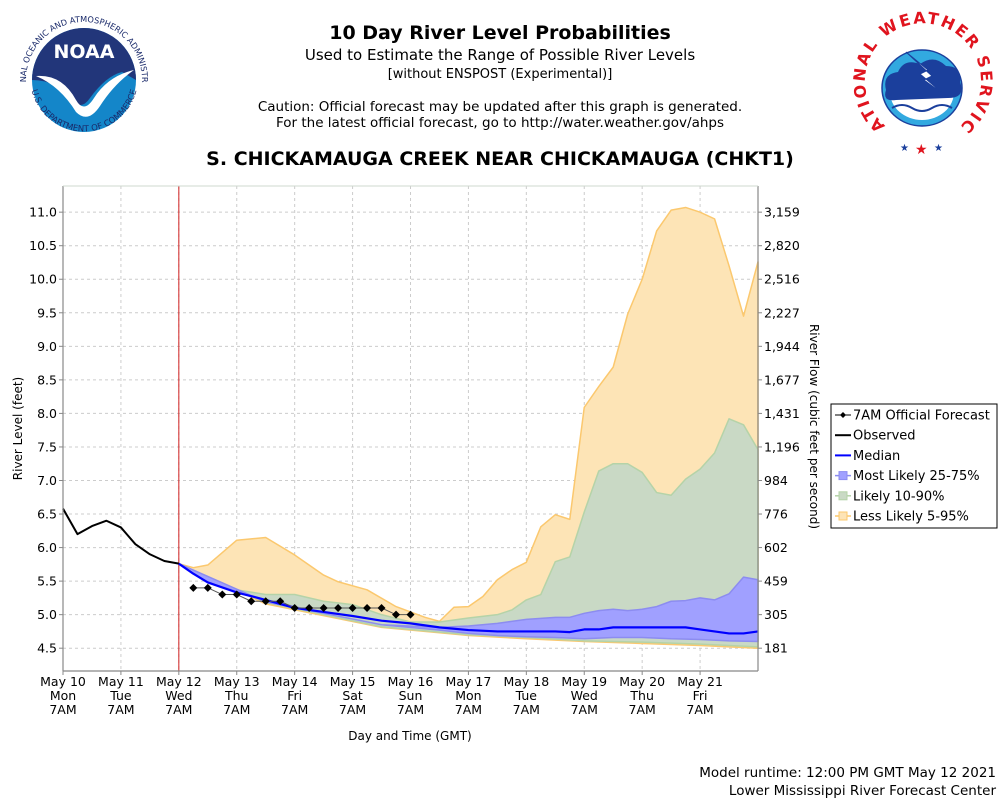 The height and width of the screenshot is (800, 1000). What do you see at coordinates (179, 681) in the screenshot?
I see `x-tick-date: May 12` at bounding box center [179, 681].